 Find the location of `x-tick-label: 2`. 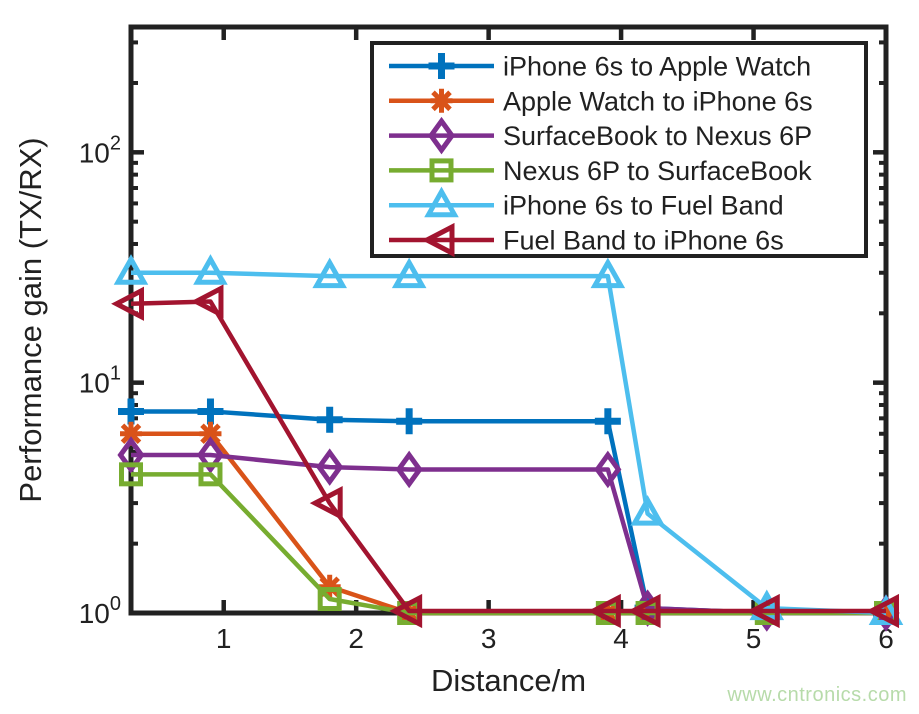

x-tick-label: 2 is located at coordinates (356, 638).